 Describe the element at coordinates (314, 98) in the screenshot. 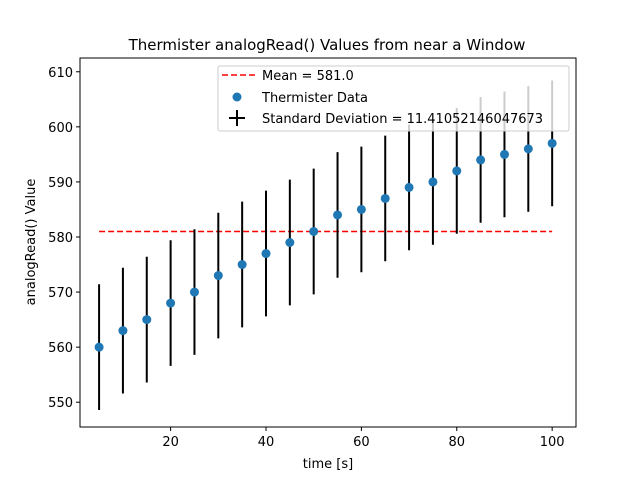

I see `legend-data-label: Thermister Data` at that location.